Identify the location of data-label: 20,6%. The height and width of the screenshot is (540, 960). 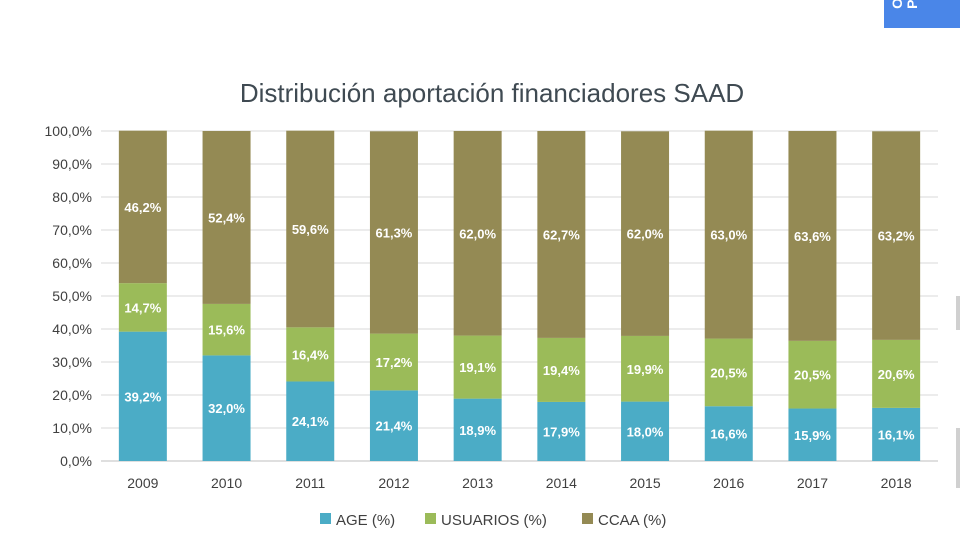
(896, 374).